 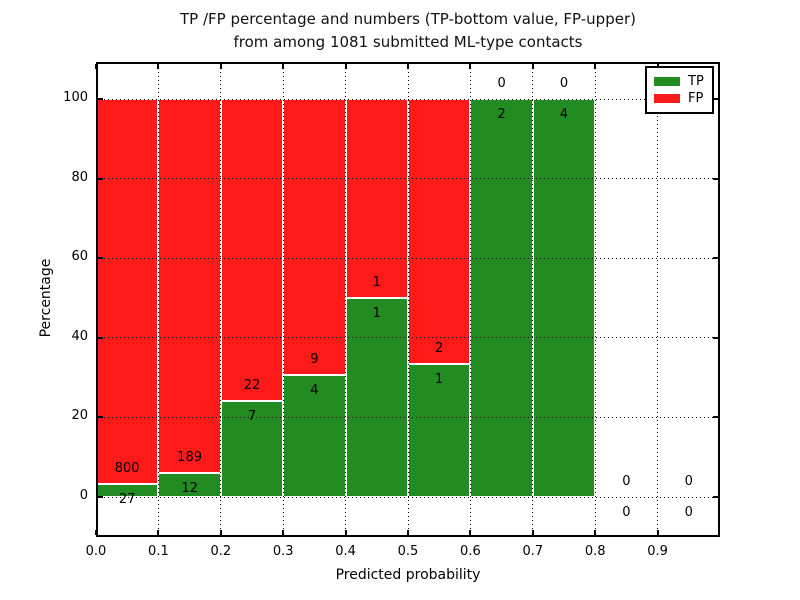 I want to click on x-tick-label: 0.1, so click(x=158, y=551).